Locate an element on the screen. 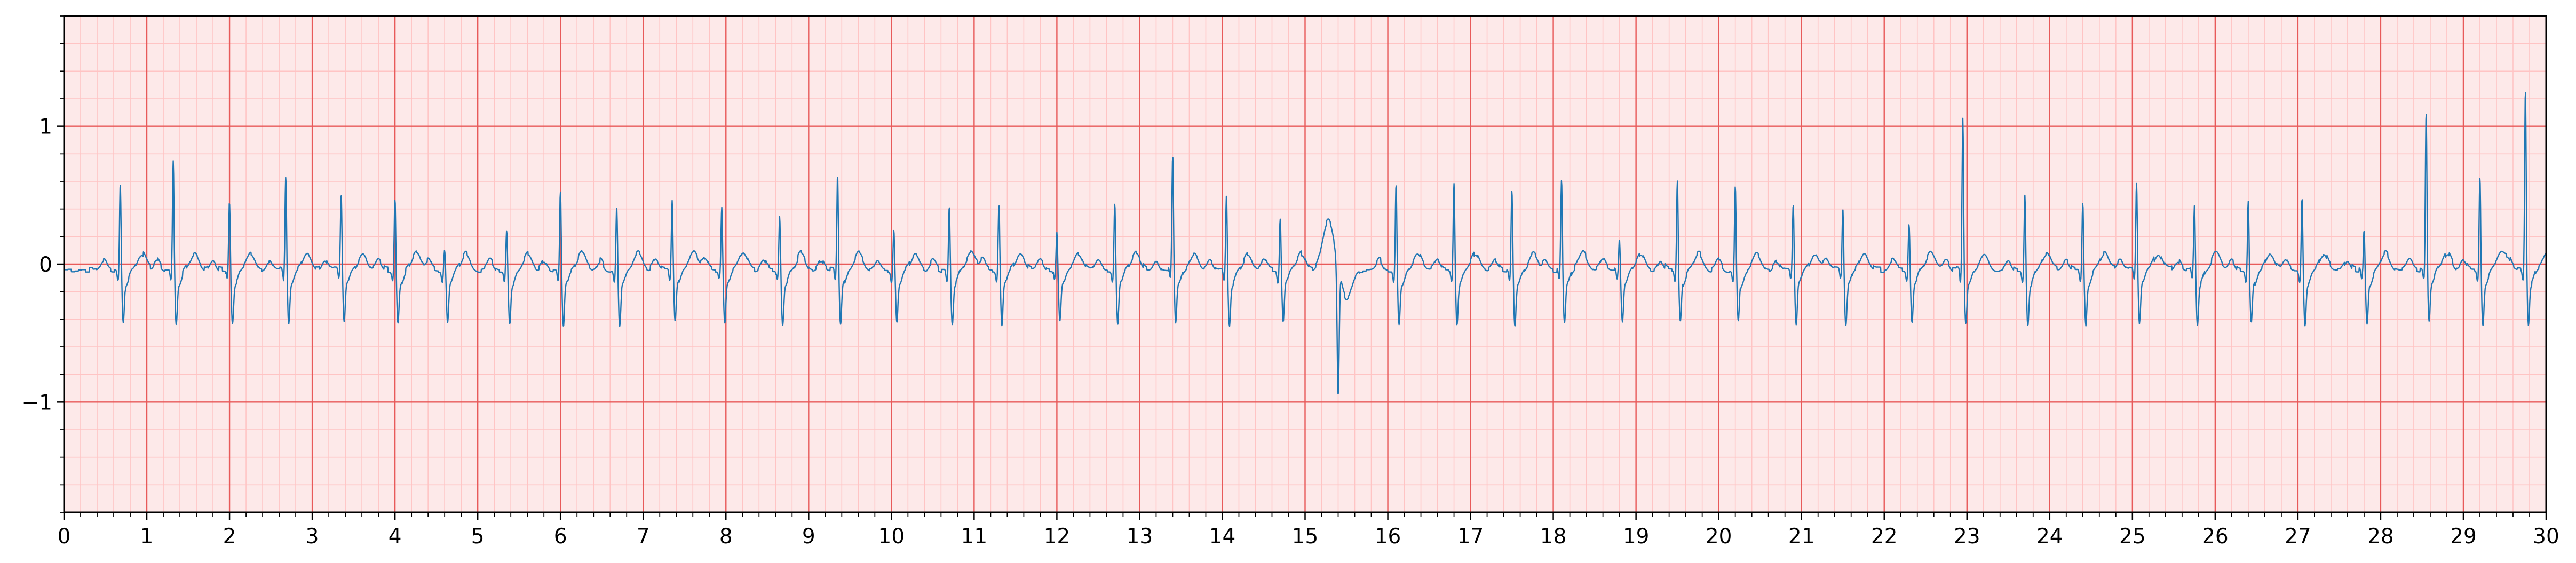 The width and height of the screenshot is (2576, 563). x-tick-label: 0 is located at coordinates (64, 537).